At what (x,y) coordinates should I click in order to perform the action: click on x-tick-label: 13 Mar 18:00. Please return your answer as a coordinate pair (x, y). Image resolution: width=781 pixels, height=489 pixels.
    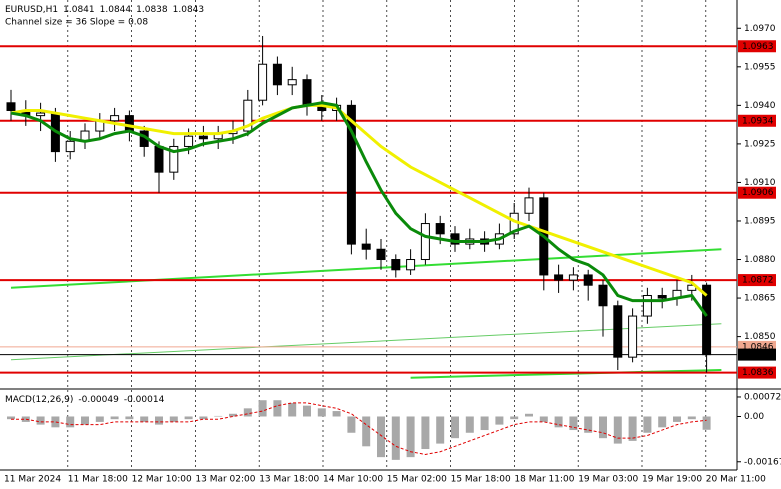
    Looking at the image, I should click on (289, 480).